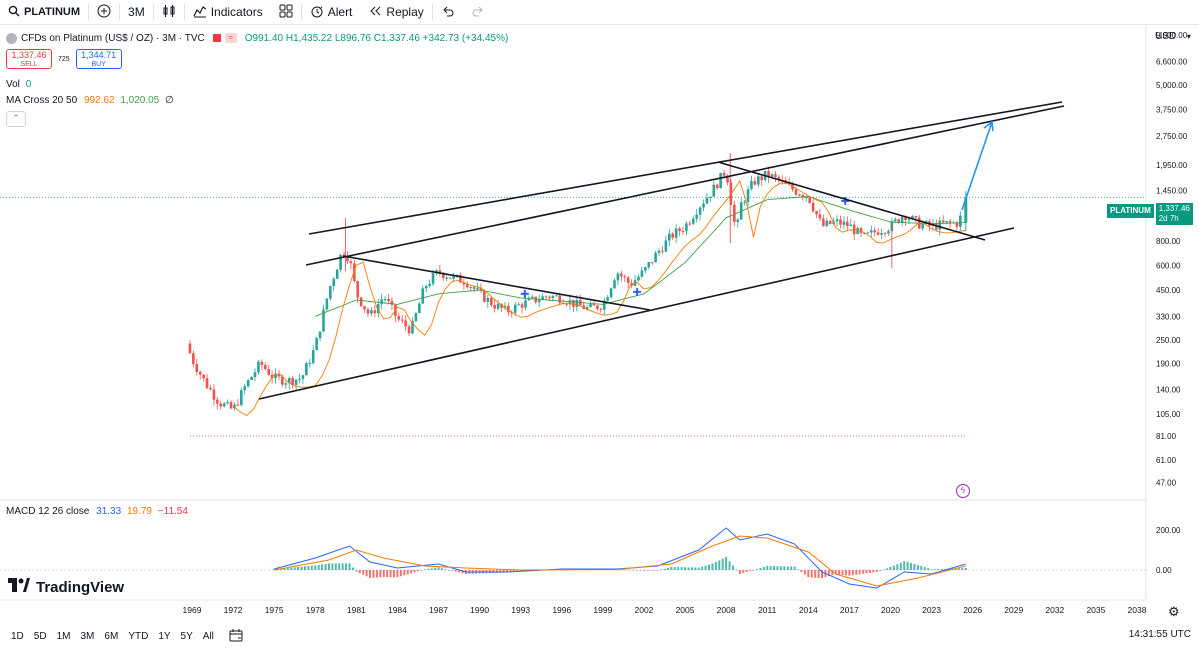 The width and height of the screenshot is (1199, 650). What do you see at coordinates (448, 12) in the screenshot?
I see `undo-button` at bounding box center [448, 12].